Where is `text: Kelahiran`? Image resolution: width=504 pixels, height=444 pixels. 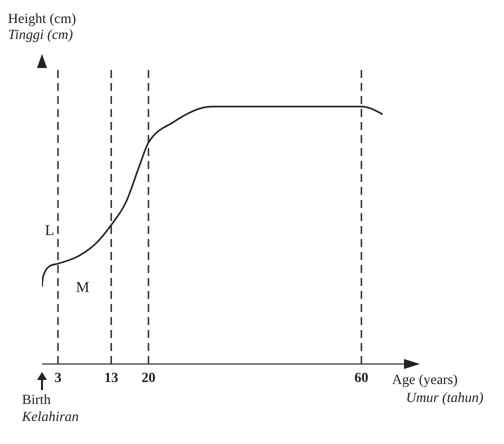 text: Kelahiran is located at coordinates (50, 417).